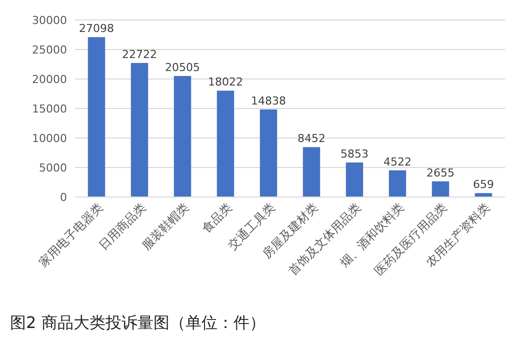 The image size is (527, 345). Describe the element at coordinates (440, 173) in the screenshot. I see `data-label: 2655` at that location.